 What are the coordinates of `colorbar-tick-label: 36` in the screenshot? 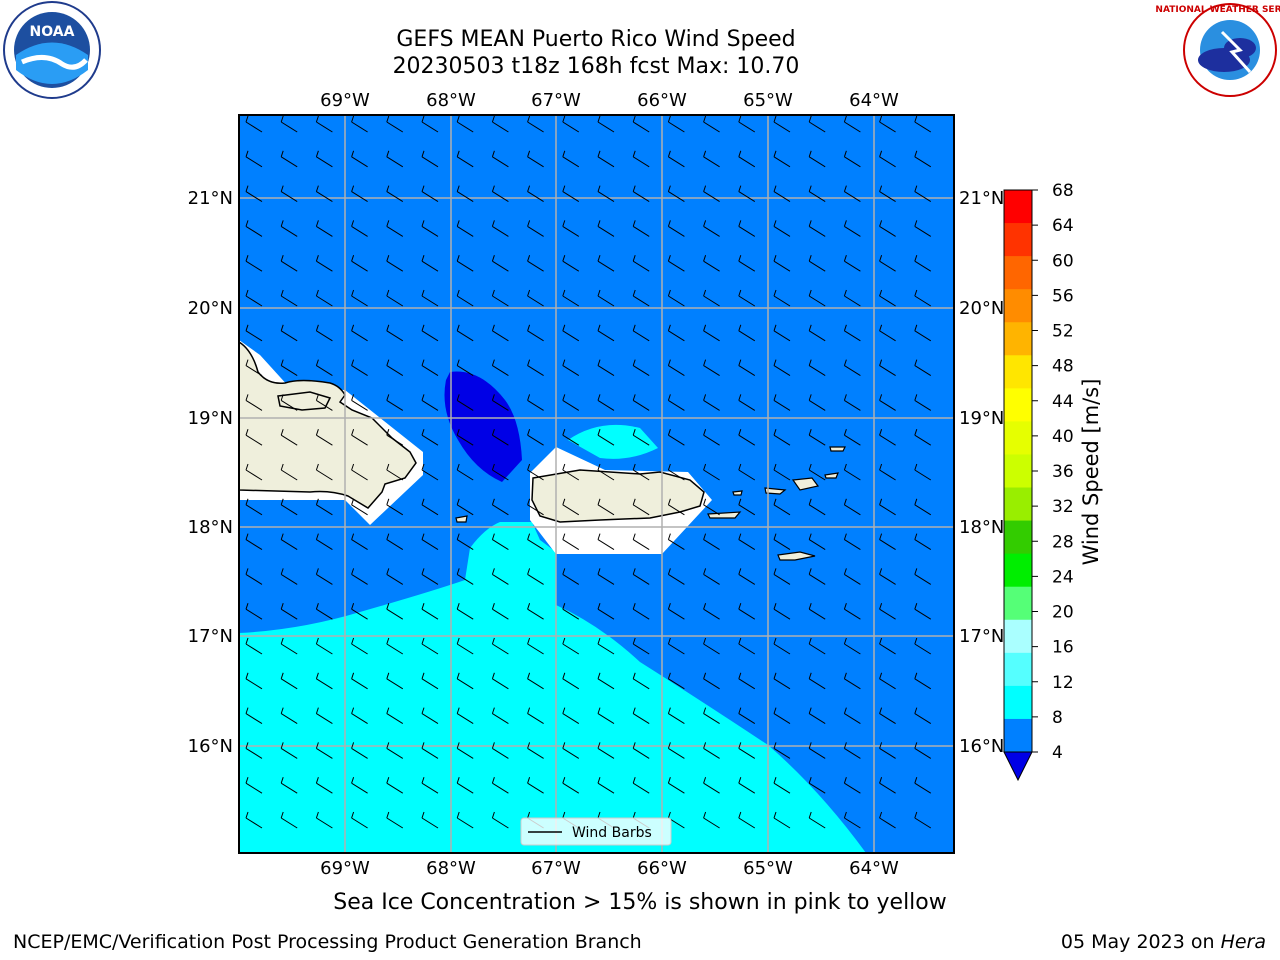 It's located at (1063, 472).